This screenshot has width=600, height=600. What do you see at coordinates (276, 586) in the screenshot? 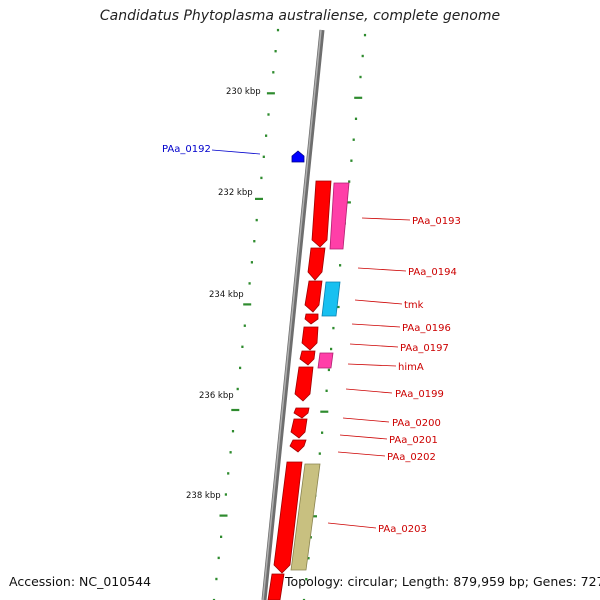
I see `gene-next` at bounding box center [276, 586].